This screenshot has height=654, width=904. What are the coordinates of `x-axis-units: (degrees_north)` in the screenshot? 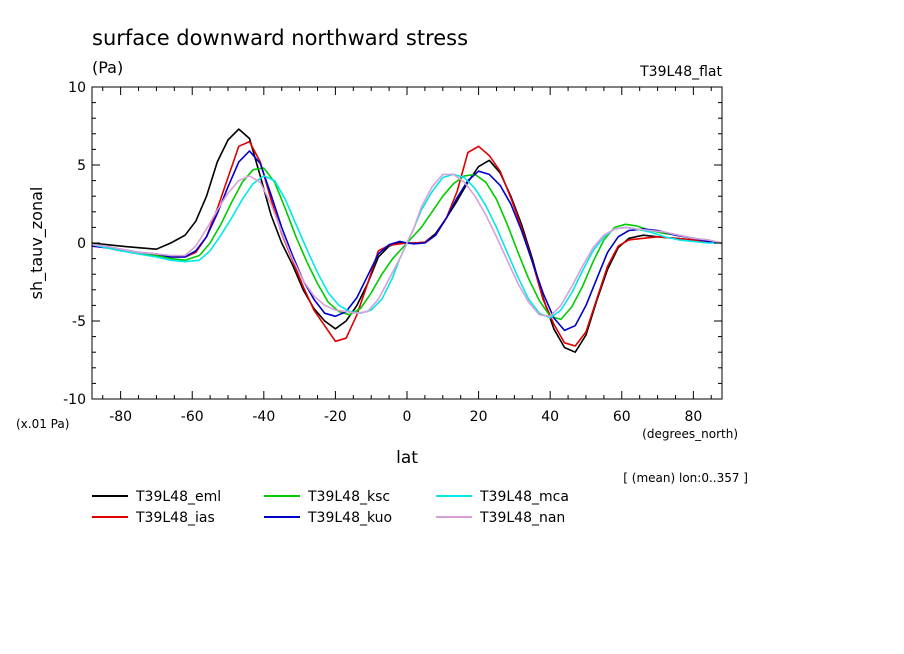 It's located at (690, 434).